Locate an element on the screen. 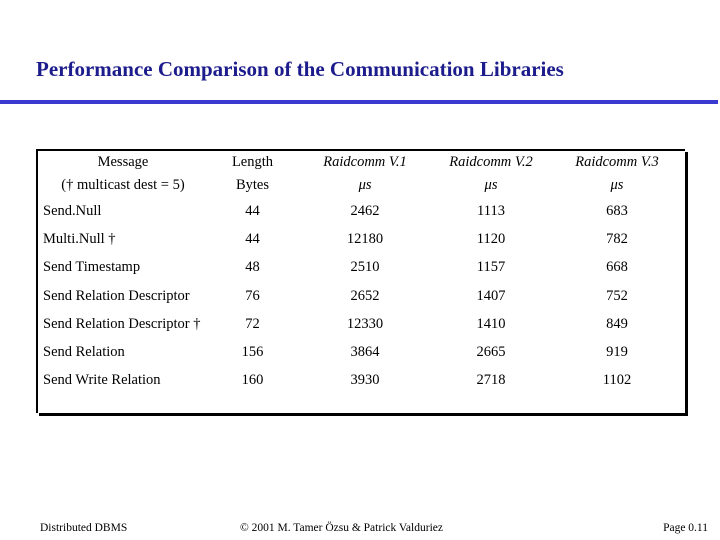  cell-v3: 849 is located at coordinates (617, 323).